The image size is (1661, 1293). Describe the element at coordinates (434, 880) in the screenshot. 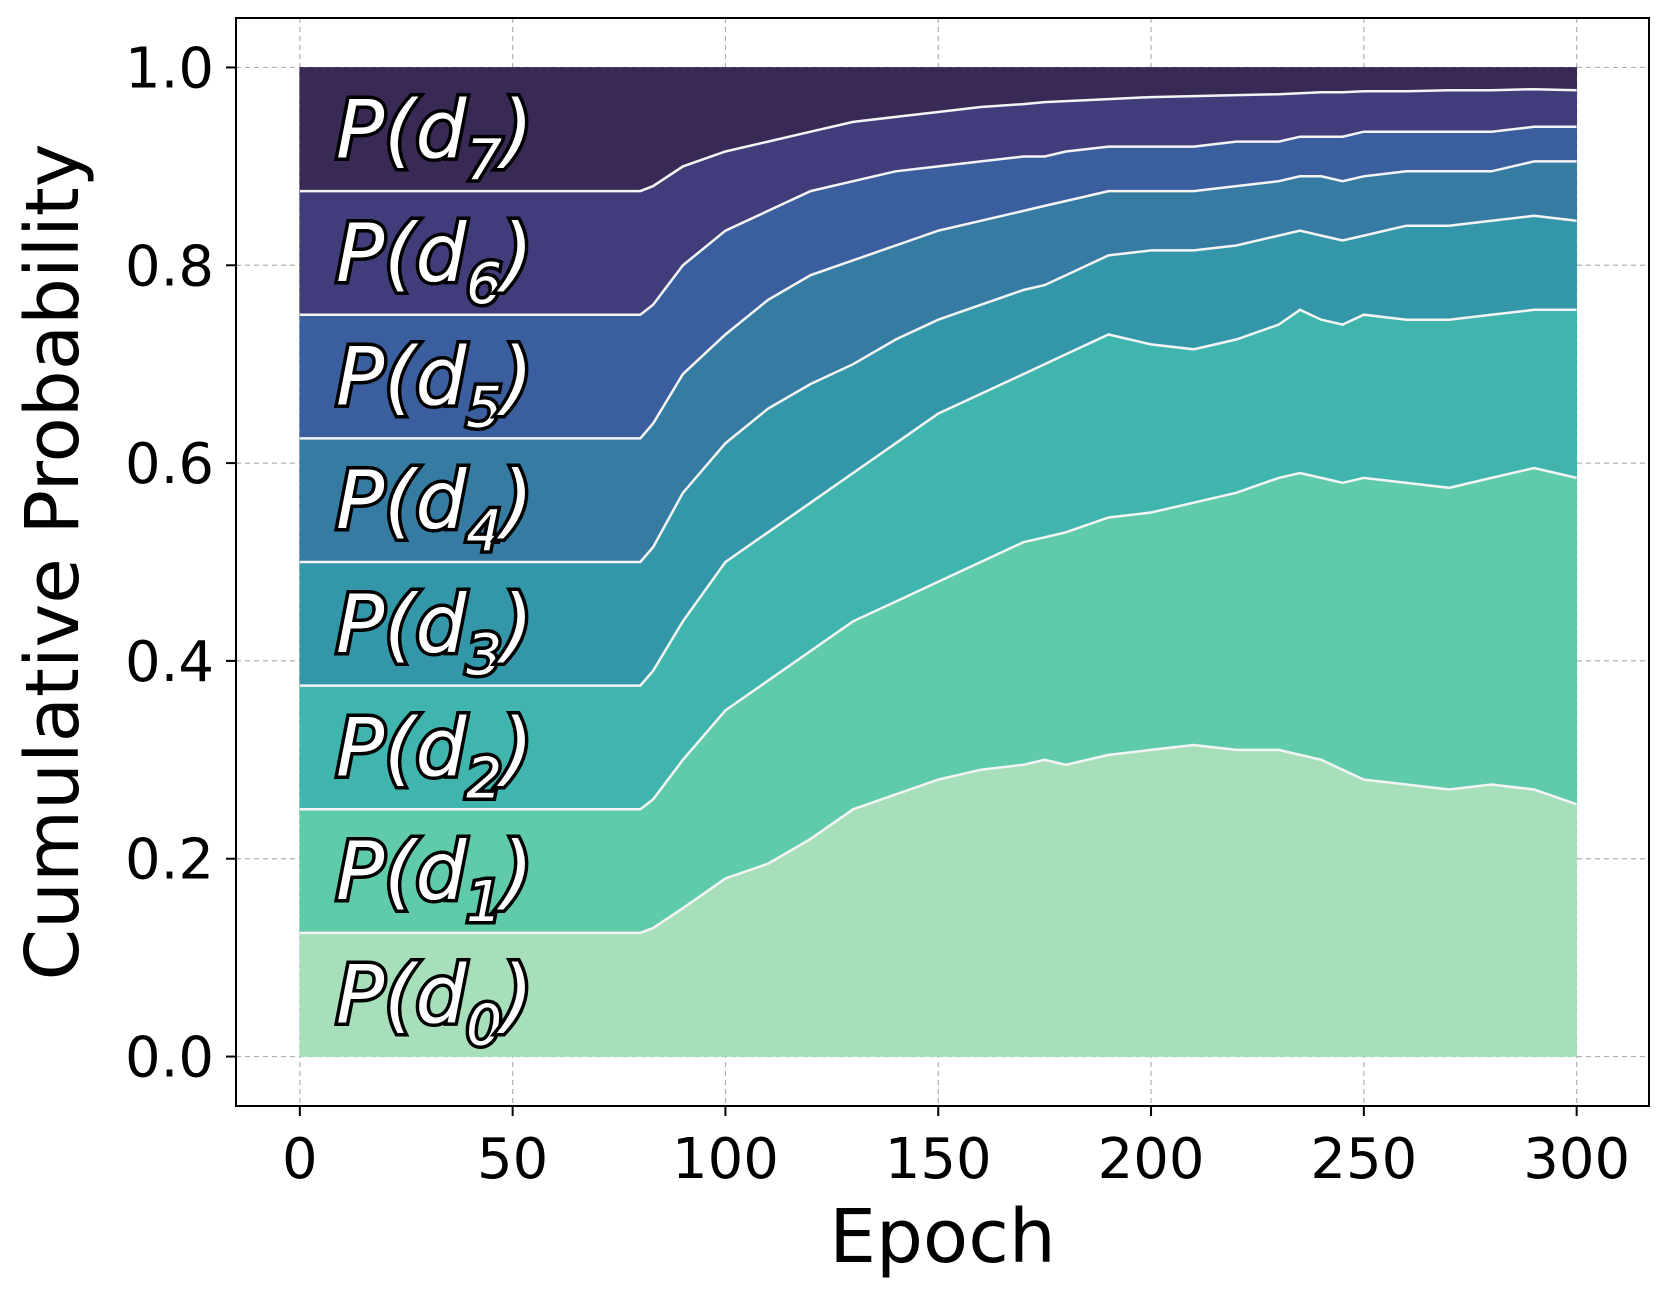

I see `series-label-1: P(d1)` at that location.